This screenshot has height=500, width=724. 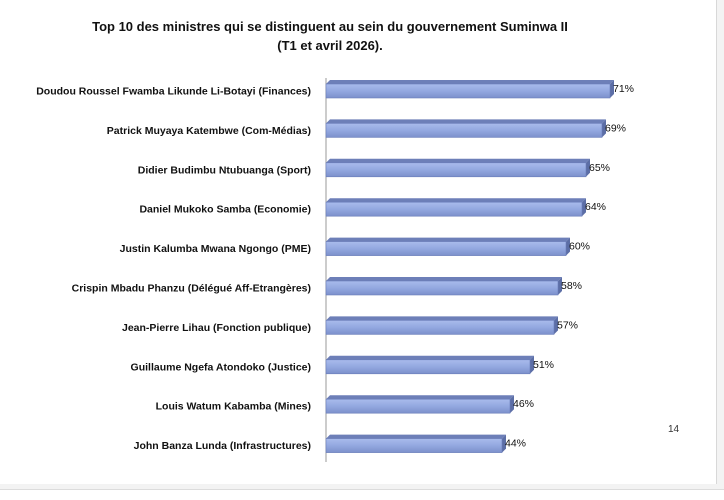 I want to click on bar-group: Daniel Mukoko Samba (Economie) 64%, so click(x=372, y=207).